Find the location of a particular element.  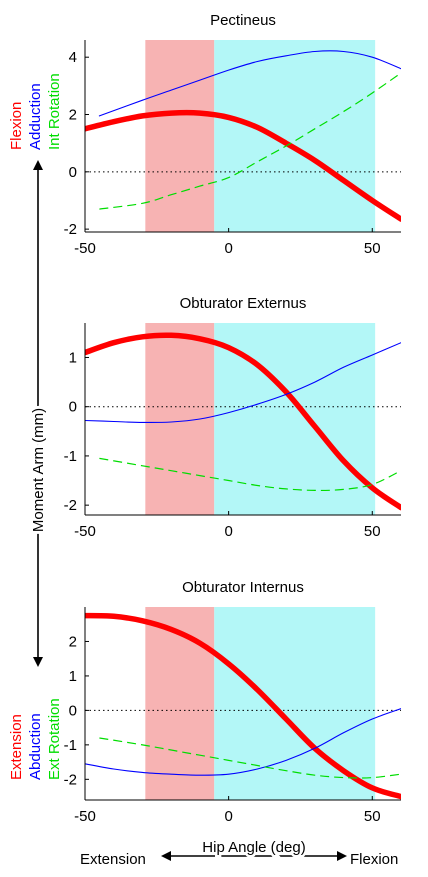

bottom-label-extension: Extension is located at coordinates (16, 747).